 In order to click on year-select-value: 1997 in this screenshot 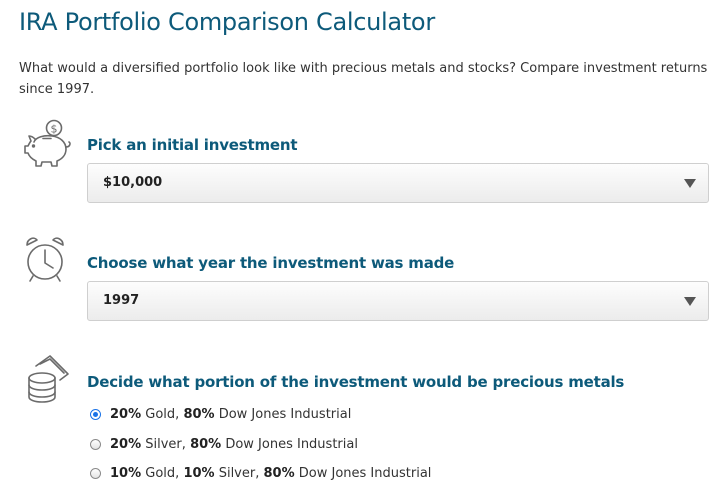, I will do `click(121, 300)`.